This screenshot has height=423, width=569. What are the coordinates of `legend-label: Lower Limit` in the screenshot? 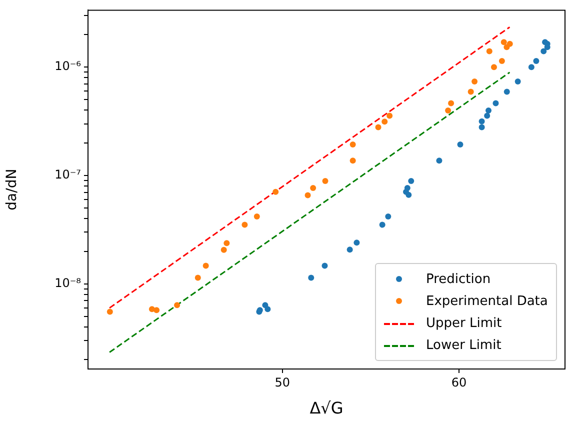 It's located at (464, 345).